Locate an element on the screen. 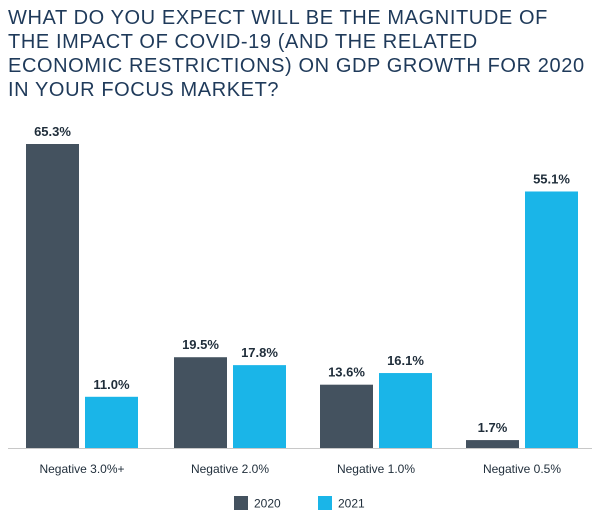  data-label-2020-3: 13.6% is located at coordinates (346, 372).